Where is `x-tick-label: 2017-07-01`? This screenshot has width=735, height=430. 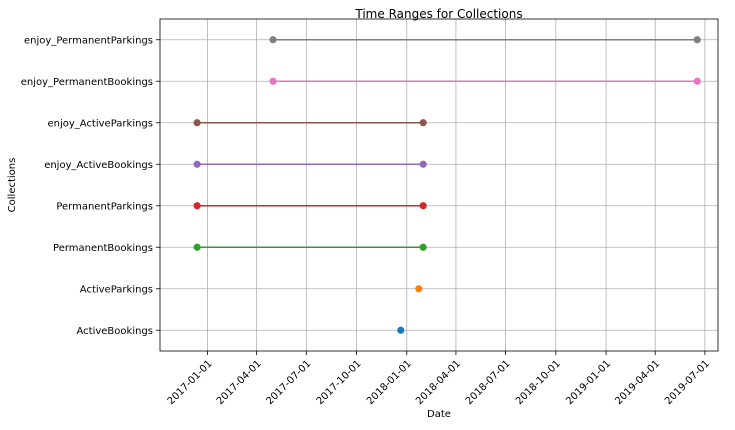 x-tick-label: 2017-07-01 is located at coordinates (289, 382).